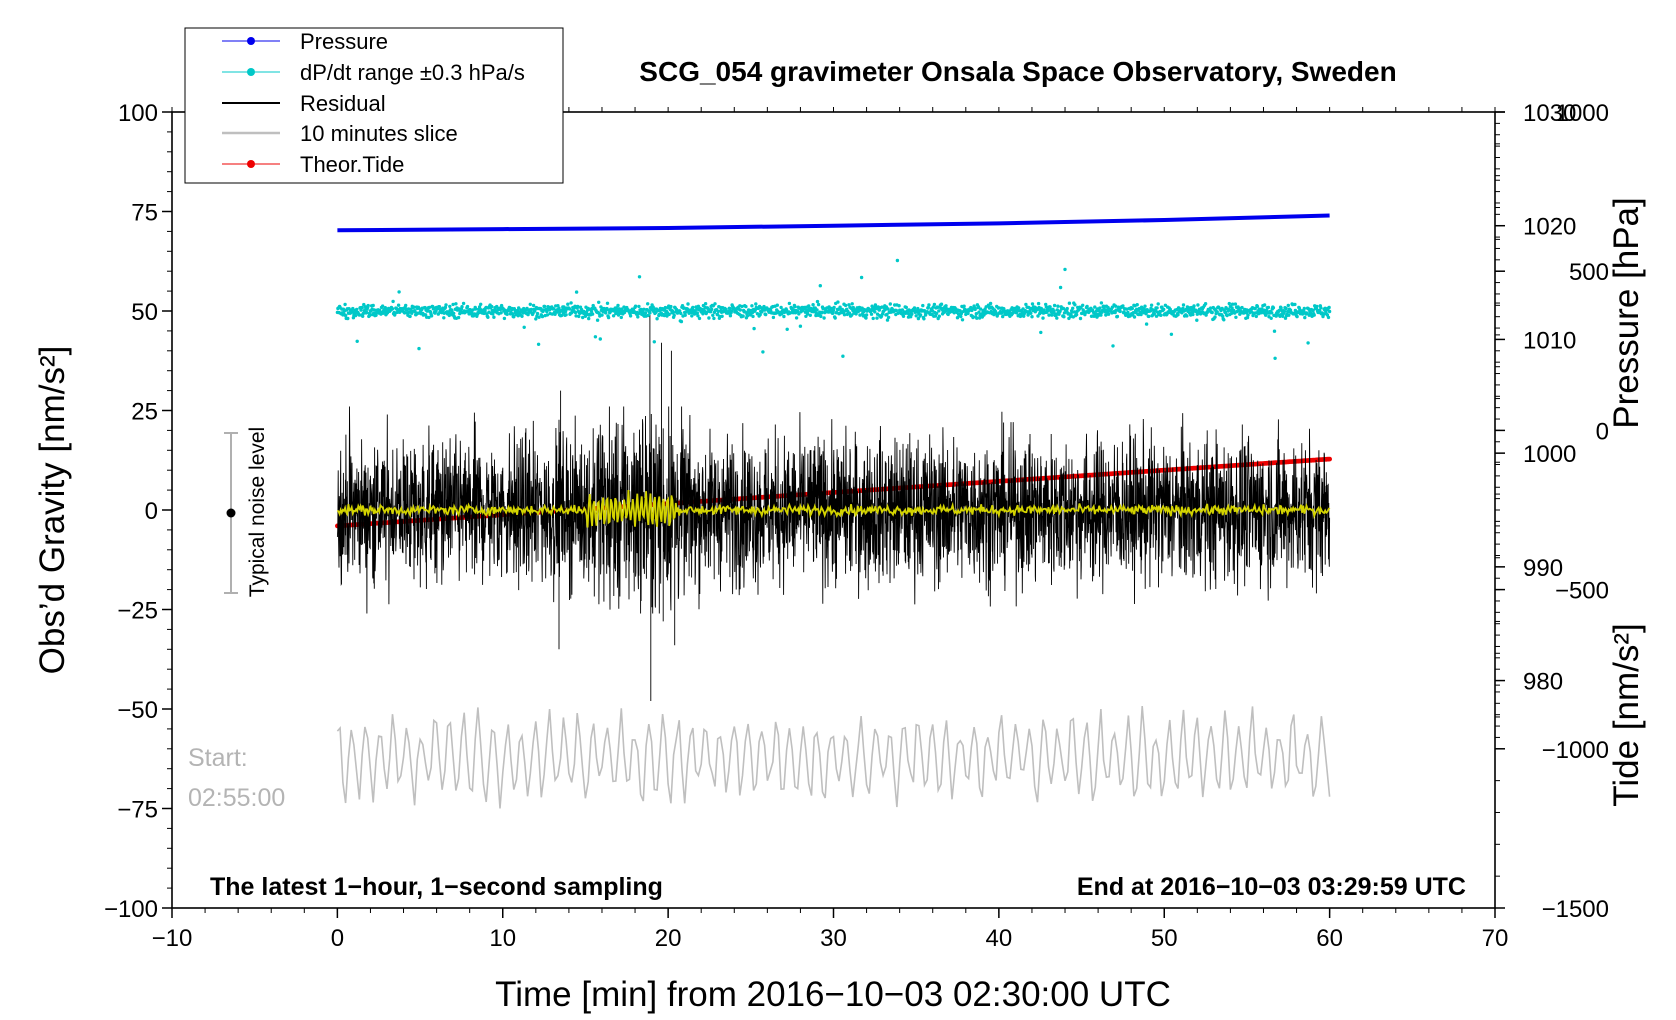 Image resolution: width=1676 pixels, height=1020 pixels. I want to click on tide-tick-label-2: −500, so click(1582, 591).